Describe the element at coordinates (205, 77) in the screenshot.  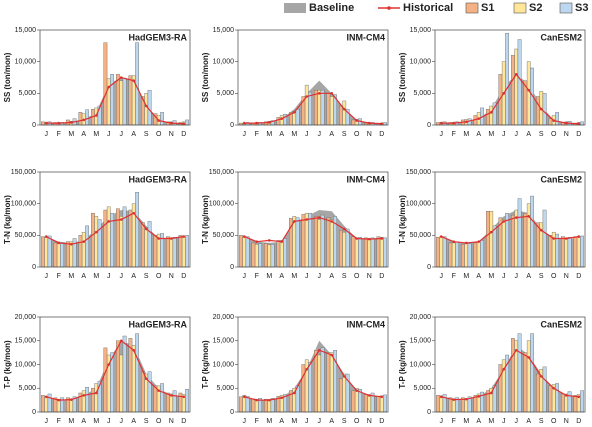
I see `y-axis-label: SS (ton/mon)` at that location.